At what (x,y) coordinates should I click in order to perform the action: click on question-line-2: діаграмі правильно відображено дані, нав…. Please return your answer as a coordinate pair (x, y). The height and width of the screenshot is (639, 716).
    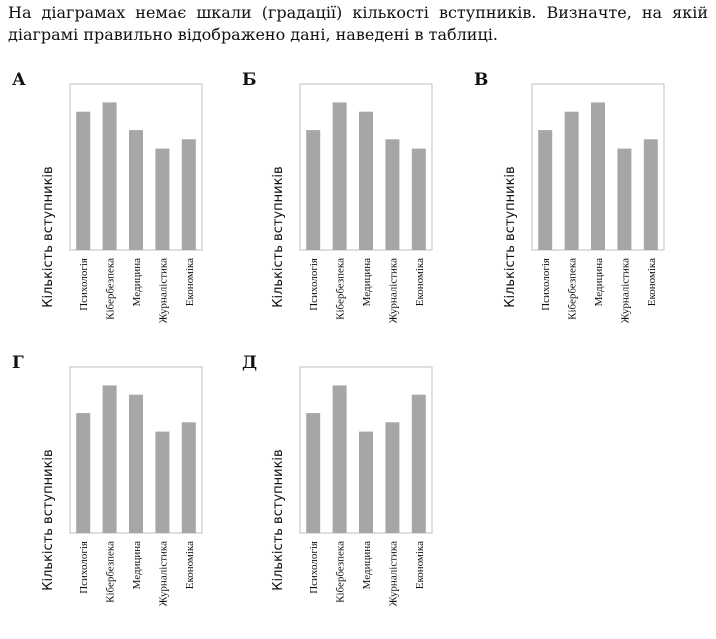
    Looking at the image, I should click on (253, 34).